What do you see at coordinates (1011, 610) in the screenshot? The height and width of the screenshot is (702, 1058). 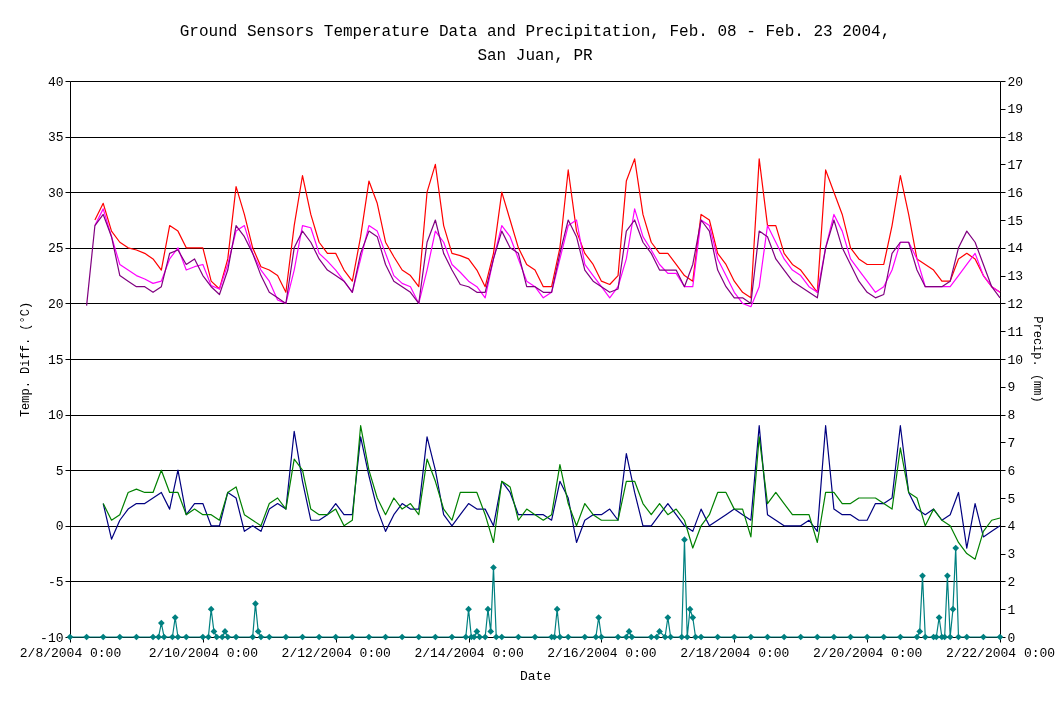 I see `y2-tick-label: 1` at bounding box center [1011, 610].